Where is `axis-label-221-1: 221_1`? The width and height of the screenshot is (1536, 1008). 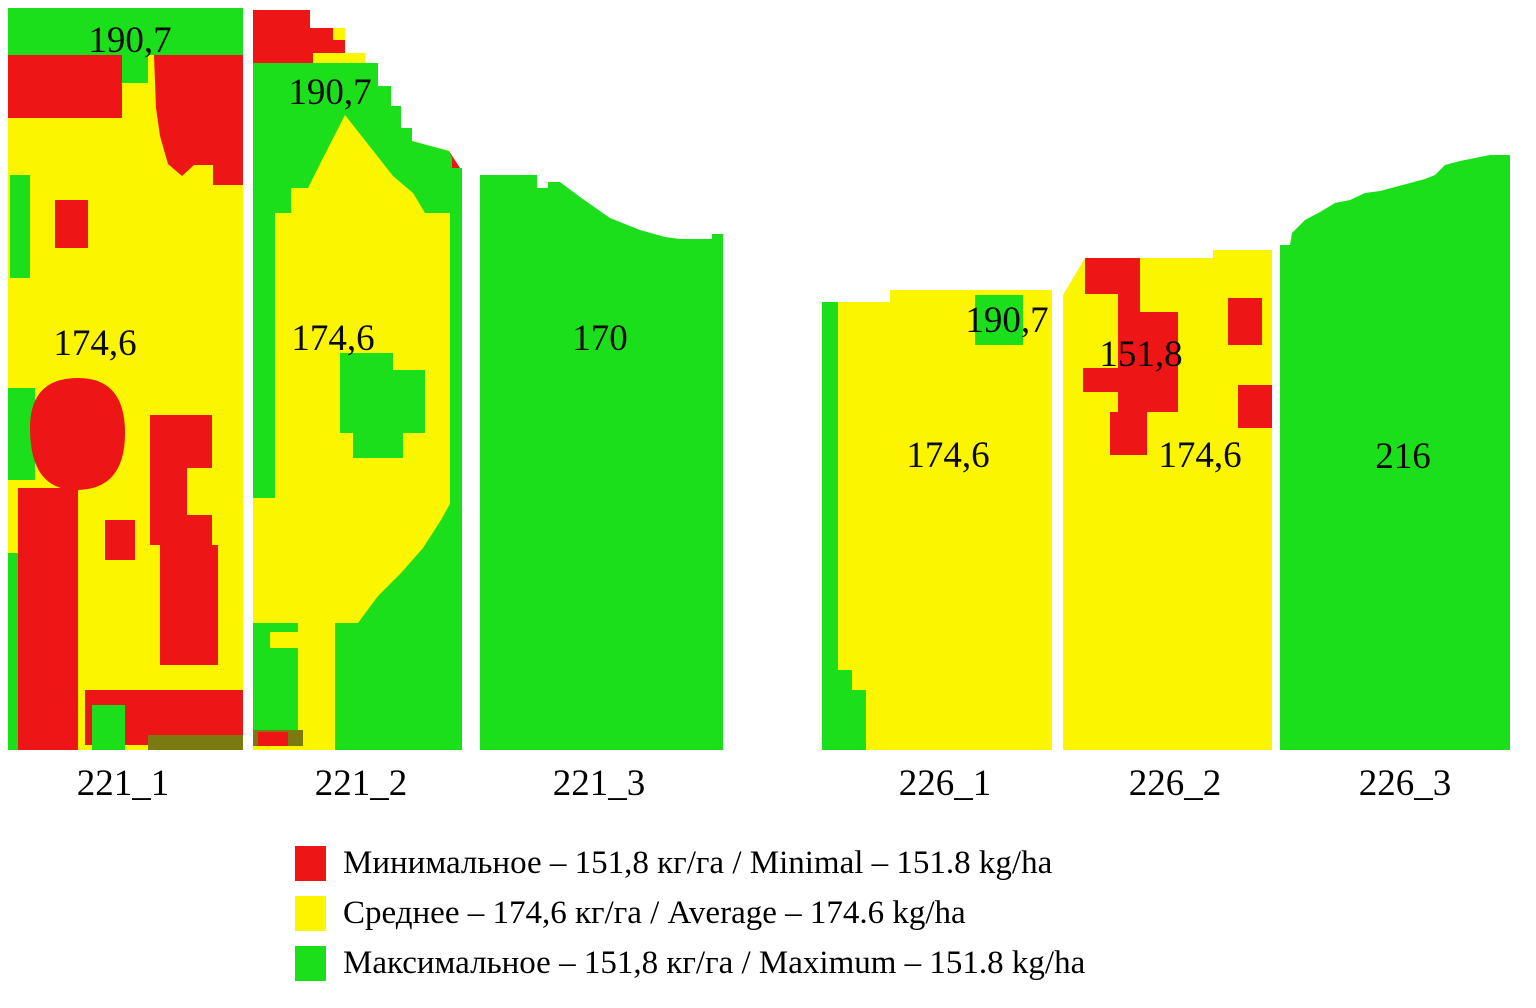
axis-label-221-1: 221_1 is located at coordinates (123, 783).